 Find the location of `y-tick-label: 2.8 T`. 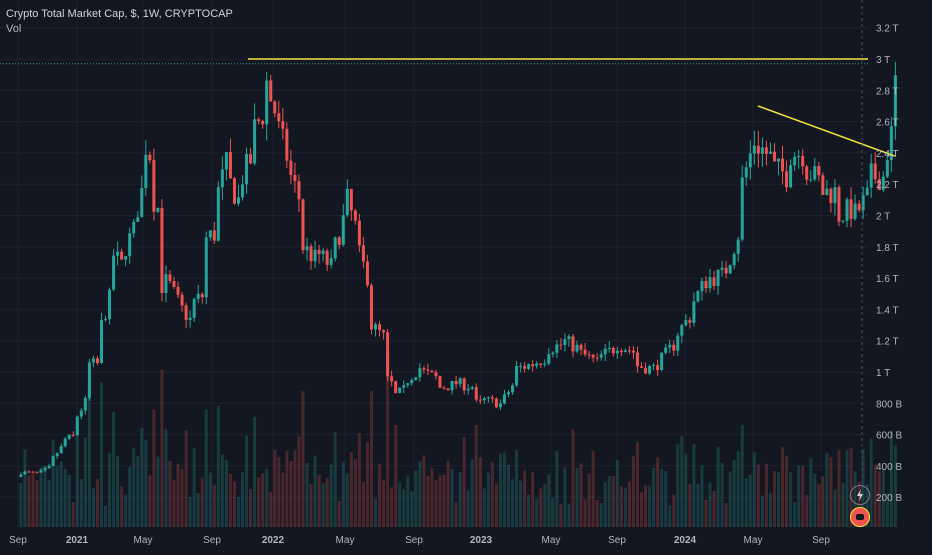

y-tick-label: 2.8 T is located at coordinates (887, 91).